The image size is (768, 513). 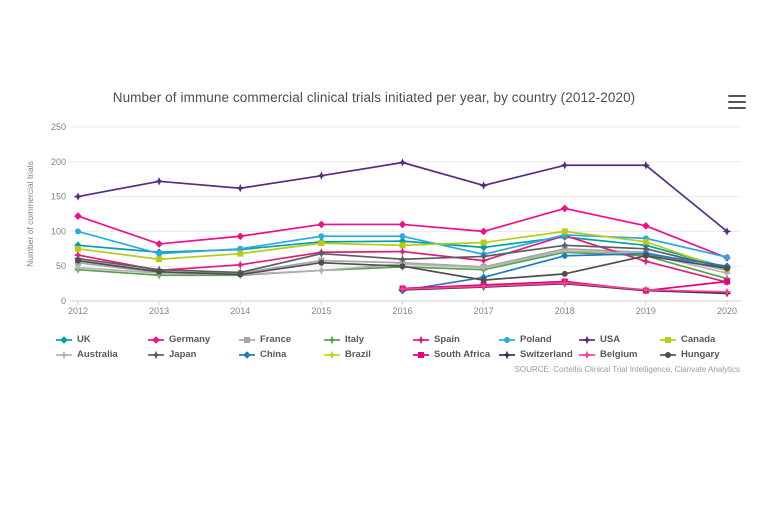 I want to click on legend-item-poland: Poland, so click(x=538, y=339).